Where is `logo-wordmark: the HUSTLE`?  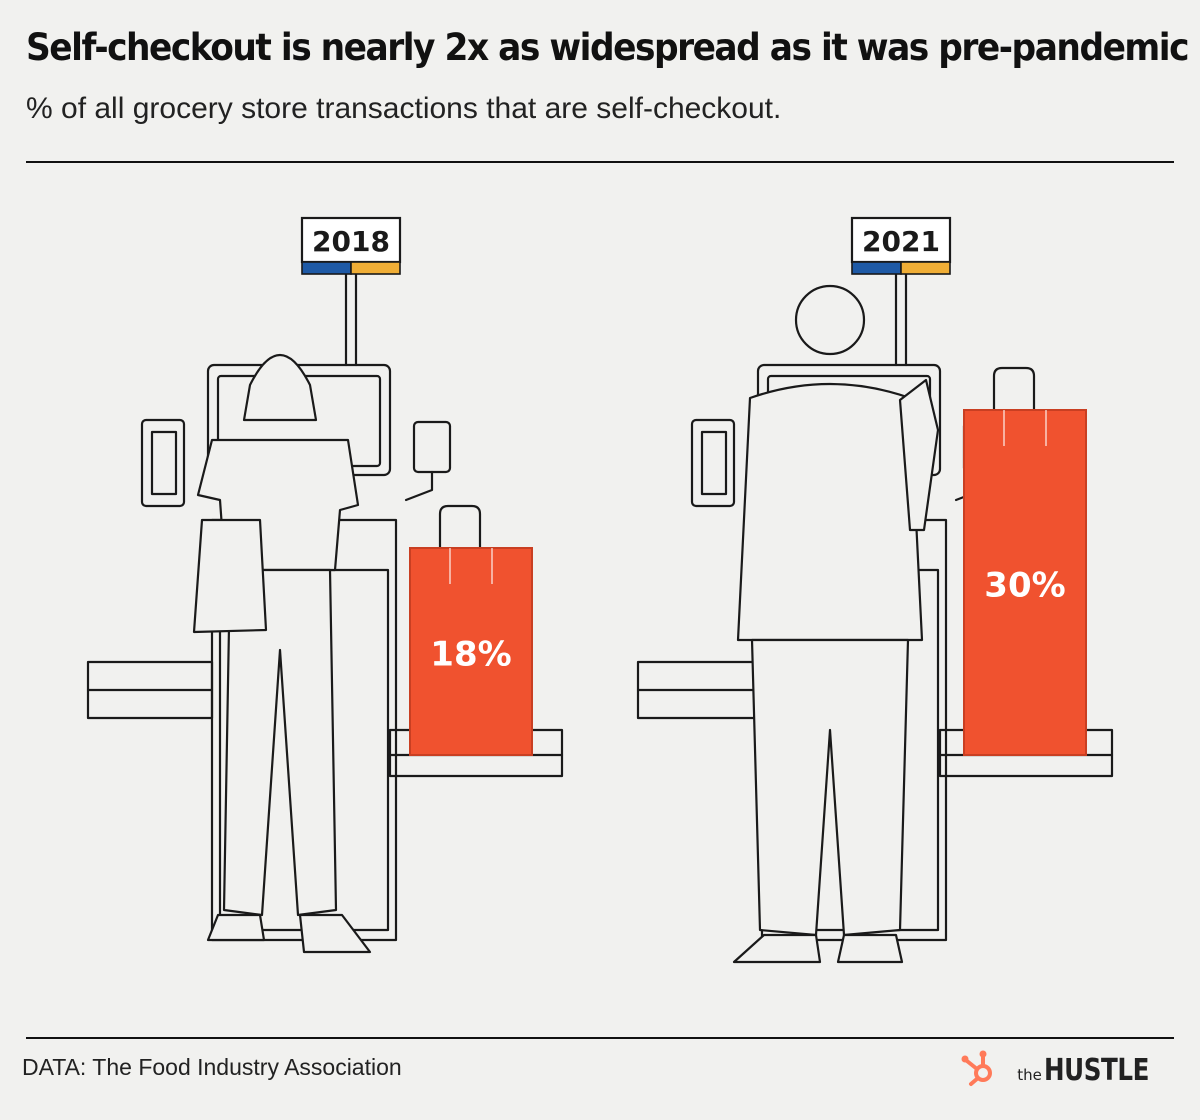
logo-wordmark: the HUSTLE is located at coordinates (1094, 1070).